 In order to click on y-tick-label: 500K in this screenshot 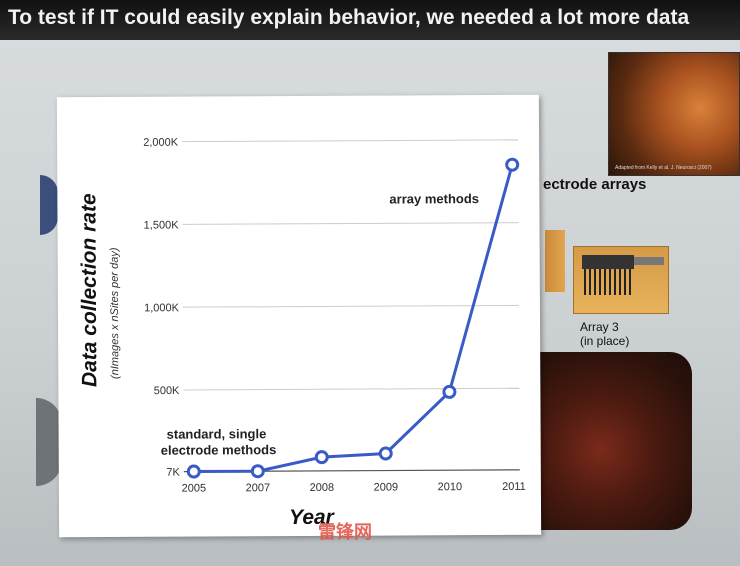, I will do `click(167, 391)`.